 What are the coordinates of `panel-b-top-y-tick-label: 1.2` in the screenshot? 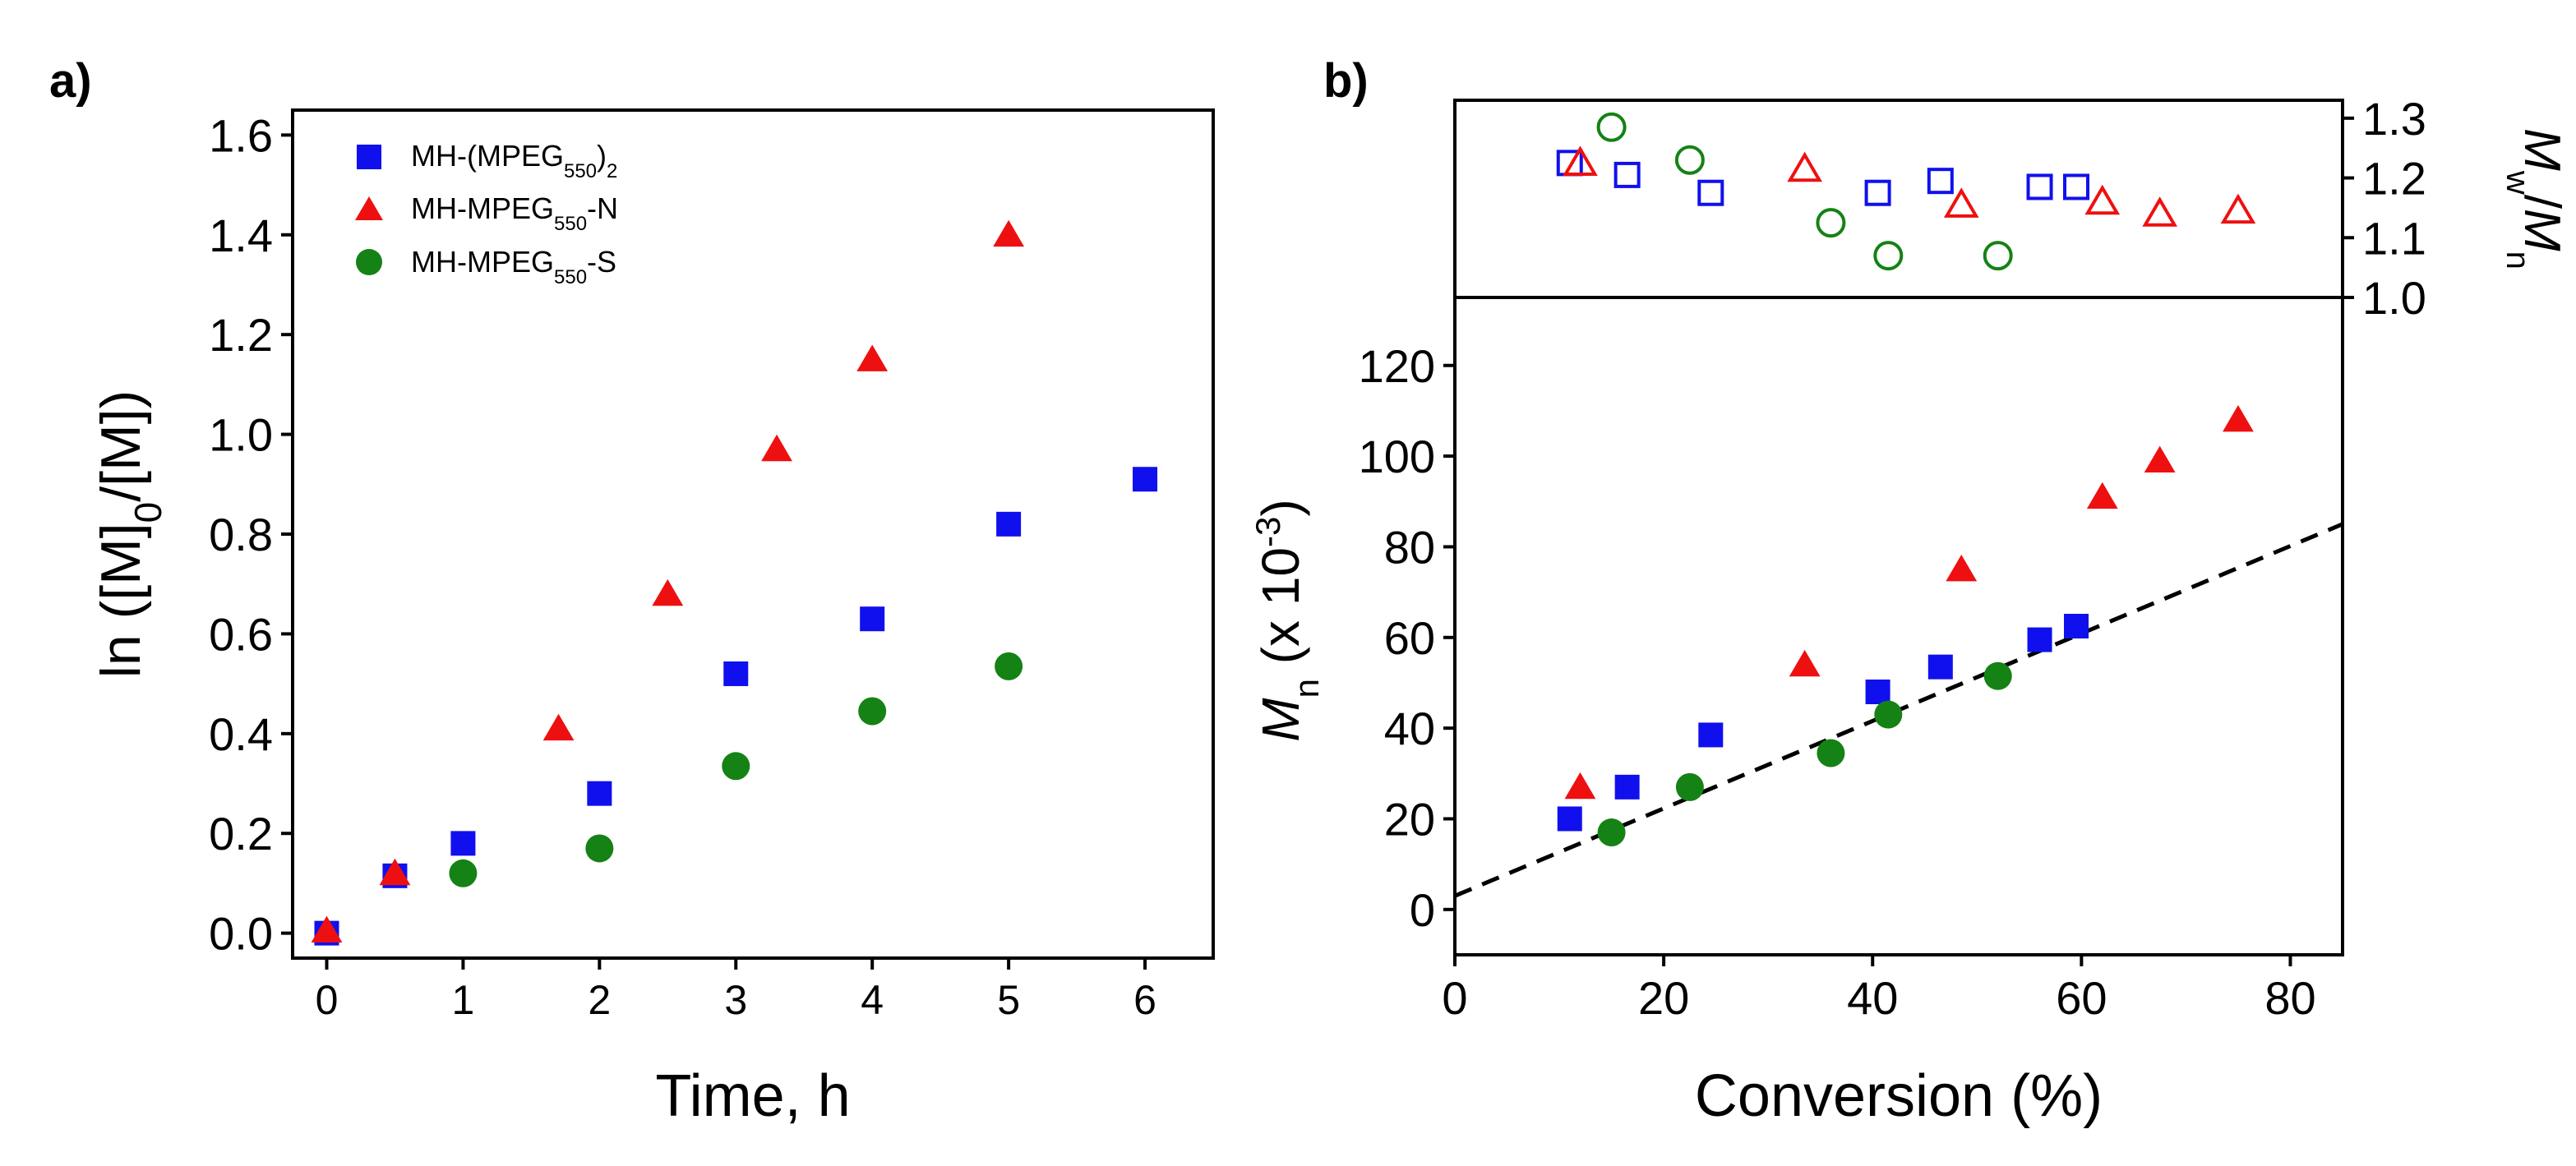 It's located at (2394, 179).